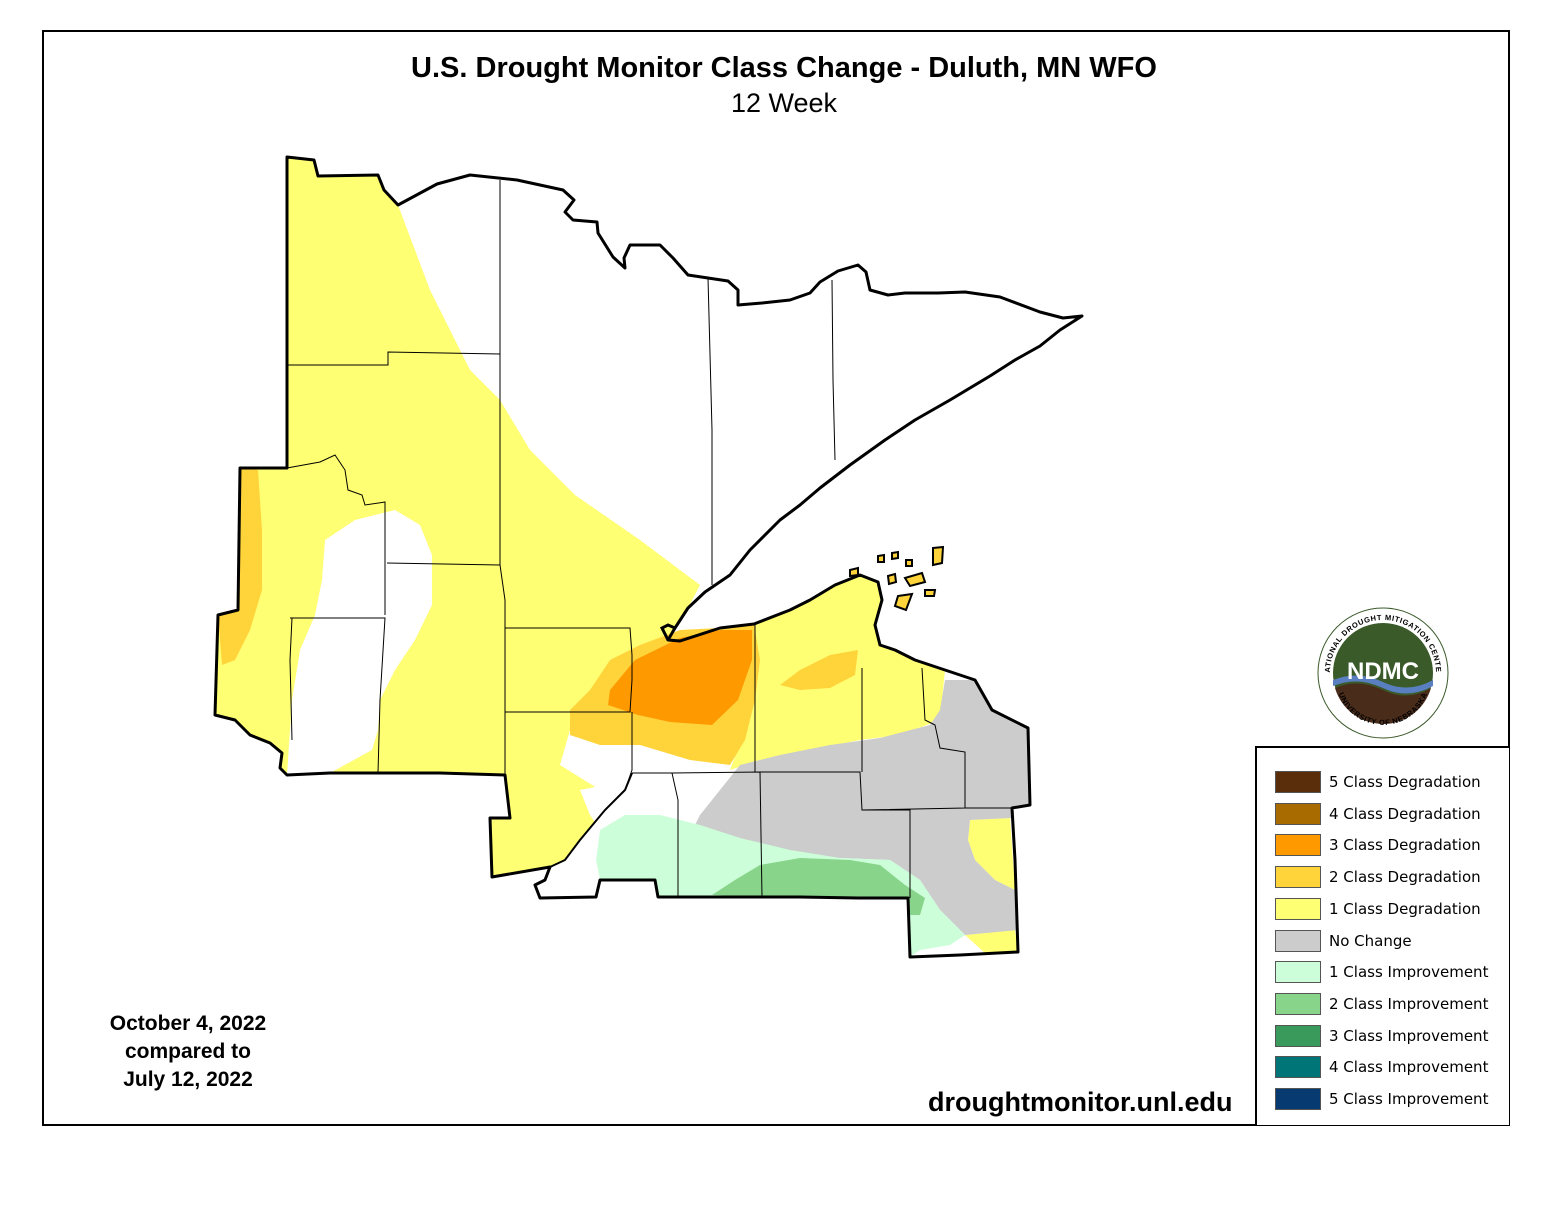 The width and height of the screenshot is (1568, 1212). Describe the element at coordinates (1080, 1102) in the screenshot. I see `website-url: droughtmonitor.unl.edu` at that location.